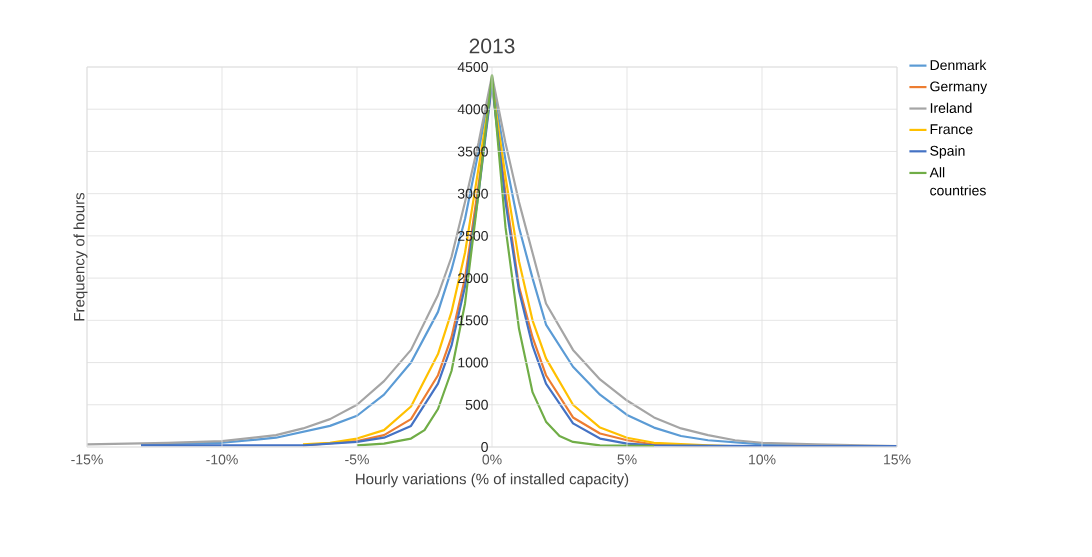 Image resolution: width=1092 pixels, height=557 pixels. Describe the element at coordinates (476, 404) in the screenshot. I see `y-tick-label: 500` at that location.